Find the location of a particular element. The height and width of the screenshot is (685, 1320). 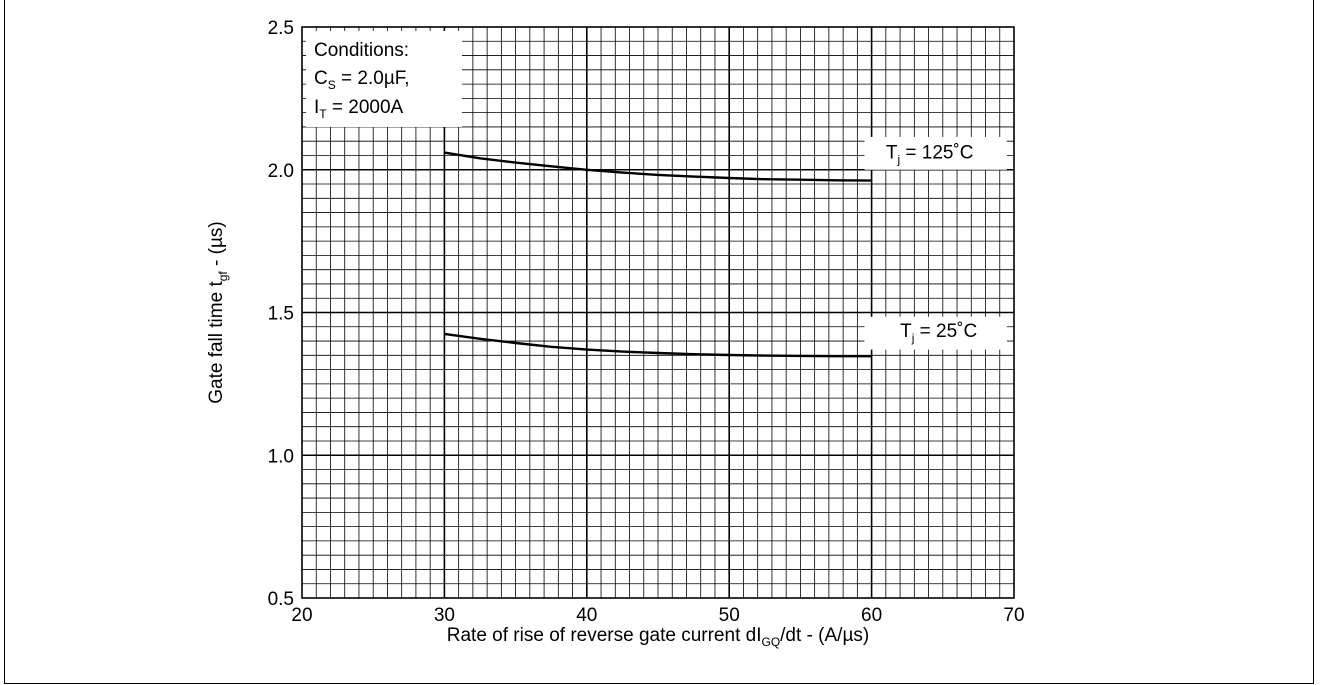

y-tick-label: 2.0 is located at coordinates (281, 171).